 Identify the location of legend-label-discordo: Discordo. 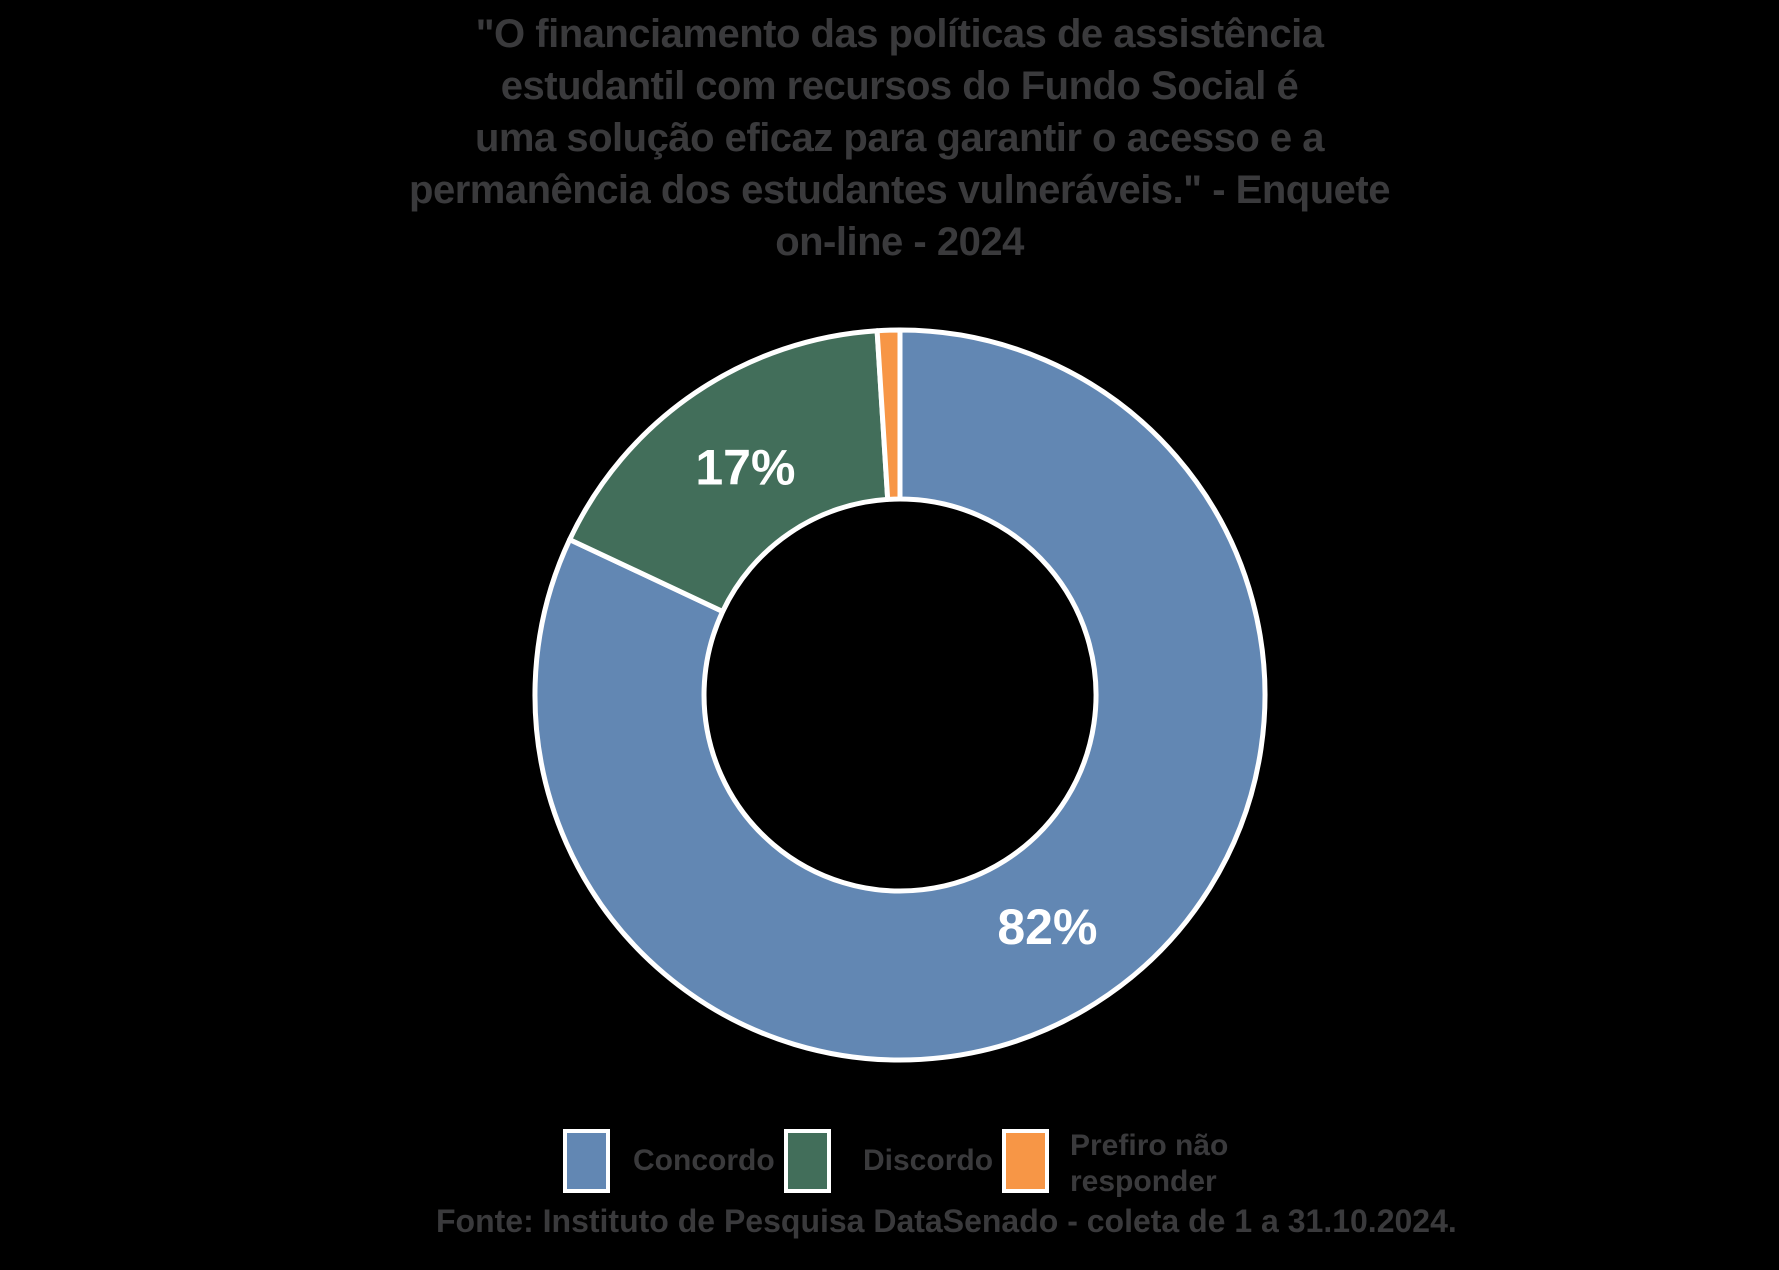
(928, 1160).